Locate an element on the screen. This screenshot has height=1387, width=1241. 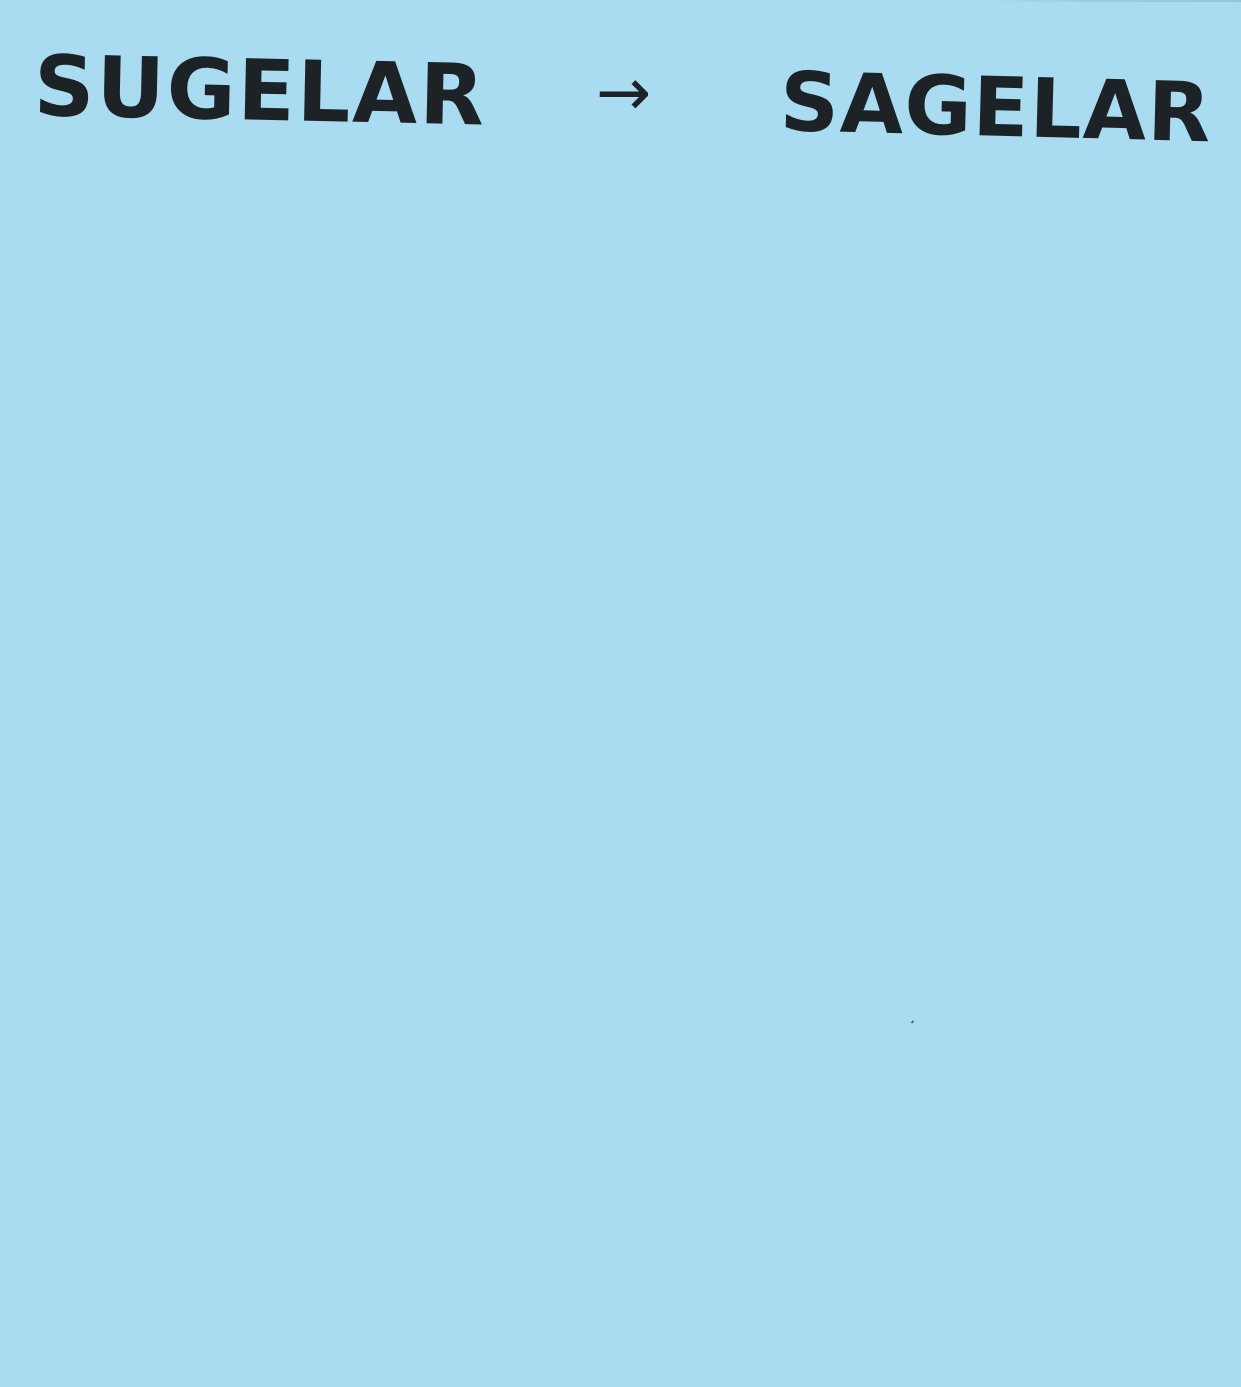
arrow-right-icon: → is located at coordinates (624, 92).